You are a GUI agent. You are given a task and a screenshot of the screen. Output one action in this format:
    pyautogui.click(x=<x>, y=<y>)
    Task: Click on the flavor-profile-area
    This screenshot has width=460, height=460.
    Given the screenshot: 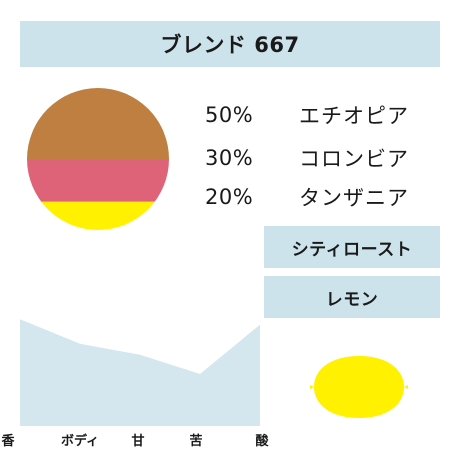 What is the action you would take?
    pyautogui.click(x=140, y=372)
    